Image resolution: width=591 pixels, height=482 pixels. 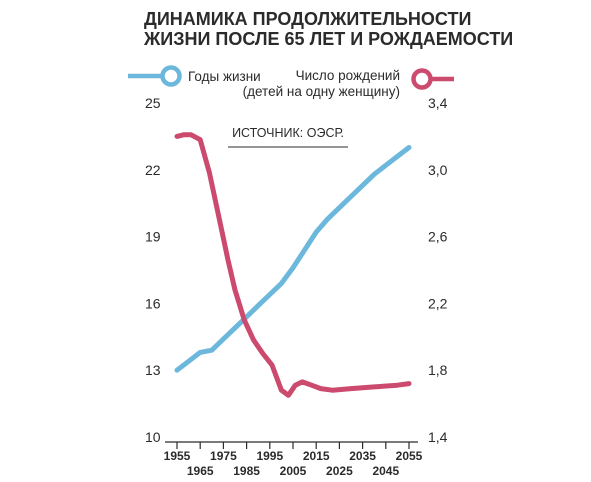 I want to click on left-tick-label: 10, so click(x=153, y=437).